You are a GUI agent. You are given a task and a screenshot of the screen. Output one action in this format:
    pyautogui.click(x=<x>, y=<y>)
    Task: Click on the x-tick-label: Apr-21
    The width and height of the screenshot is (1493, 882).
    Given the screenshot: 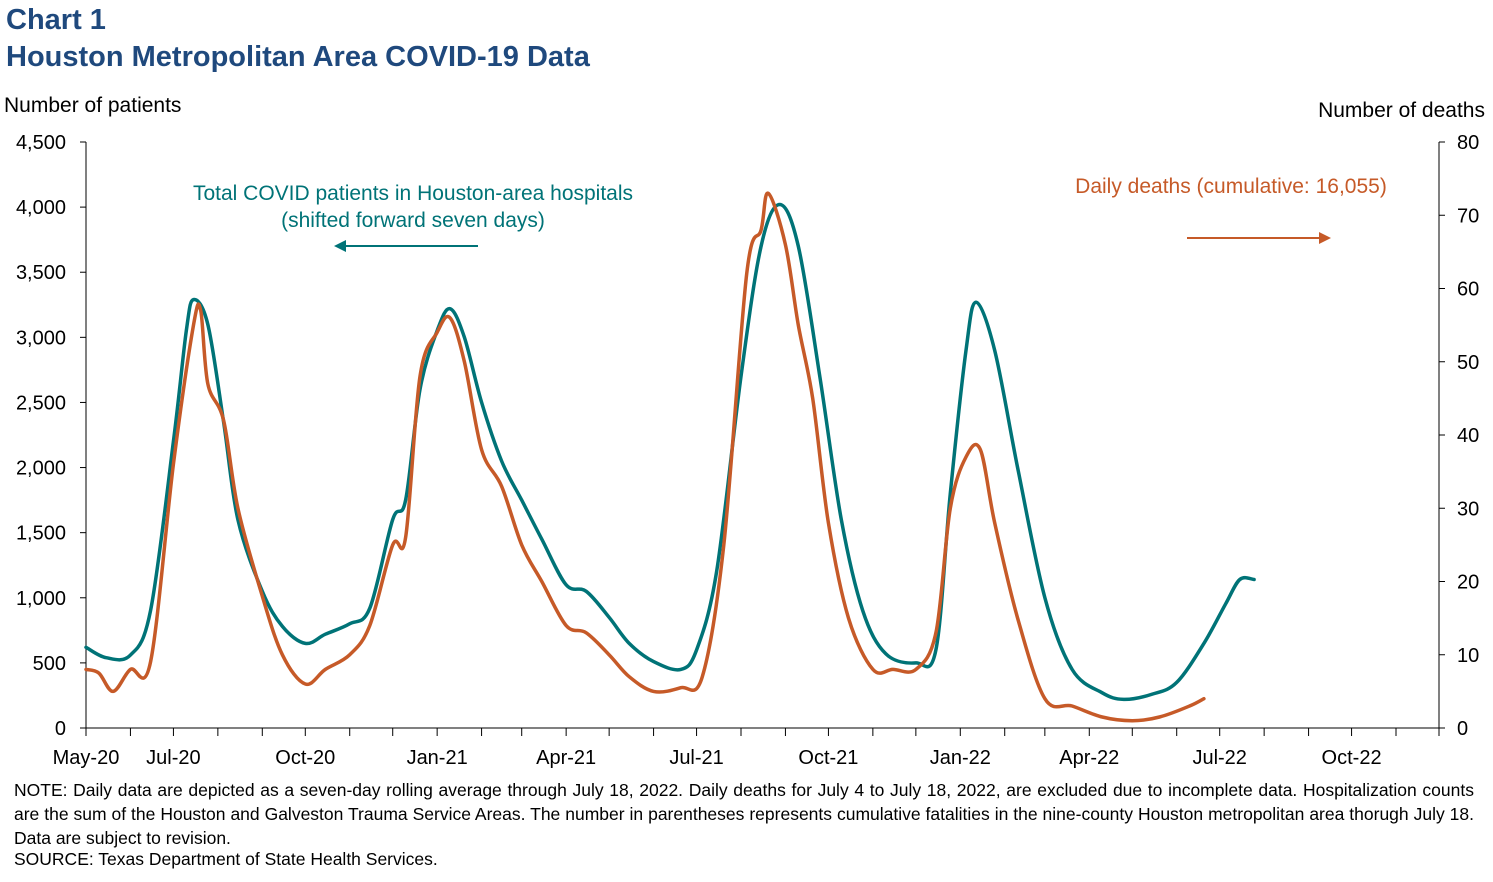 What is the action you would take?
    pyautogui.click(x=566, y=758)
    